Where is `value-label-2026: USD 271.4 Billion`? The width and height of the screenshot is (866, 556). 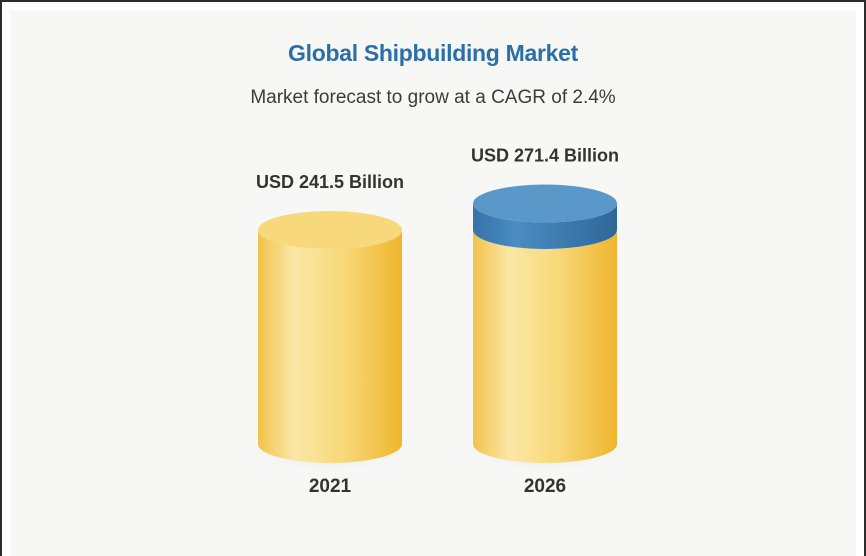
value-label-2026: USD 271.4 Billion is located at coordinates (545, 156).